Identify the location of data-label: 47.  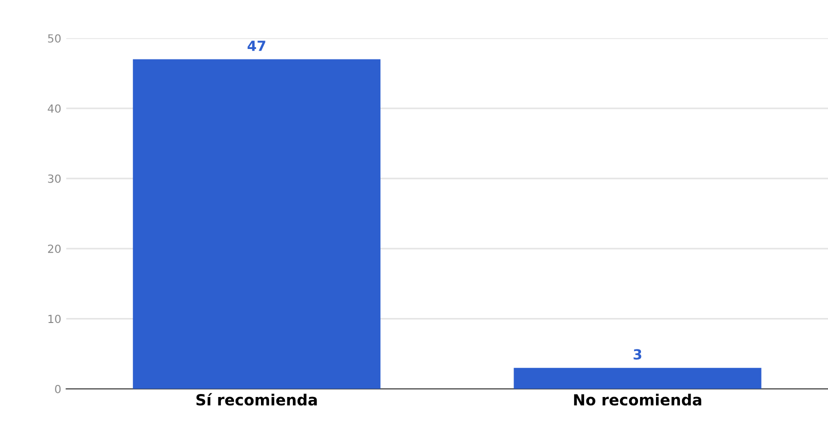
(257, 45).